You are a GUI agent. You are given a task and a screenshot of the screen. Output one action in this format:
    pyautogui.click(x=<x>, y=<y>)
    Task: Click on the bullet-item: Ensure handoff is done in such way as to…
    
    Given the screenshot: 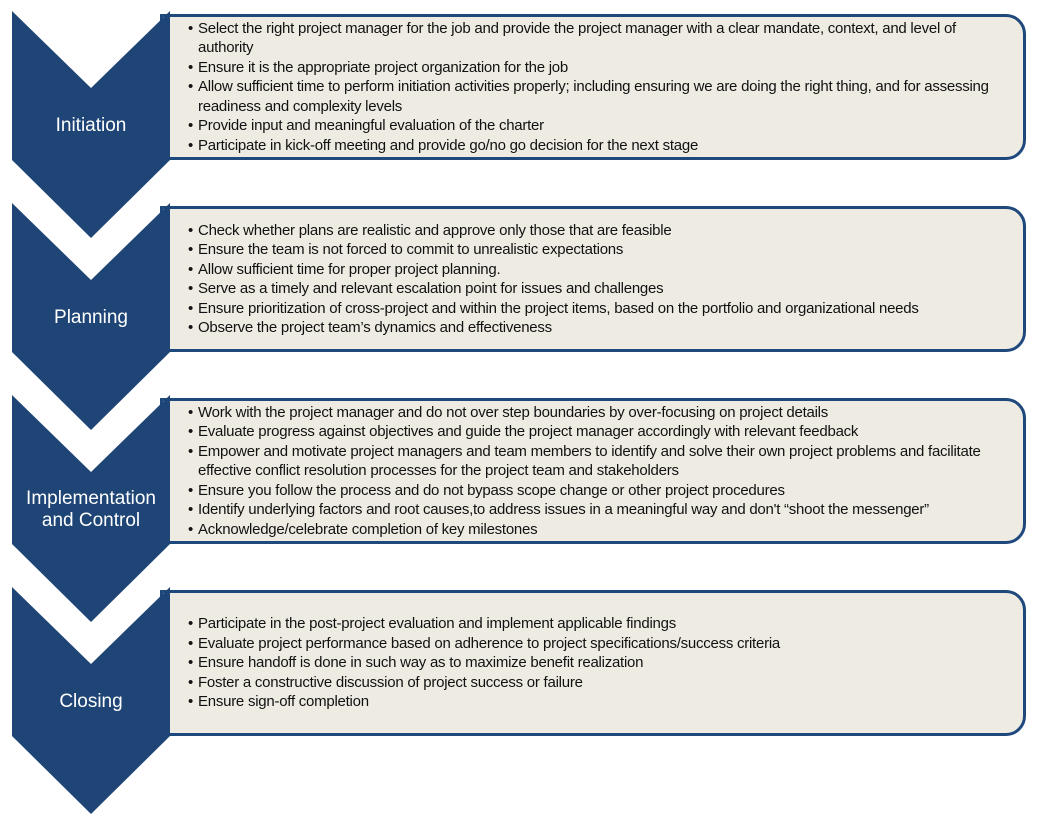 What is the action you would take?
    pyautogui.click(x=484, y=663)
    